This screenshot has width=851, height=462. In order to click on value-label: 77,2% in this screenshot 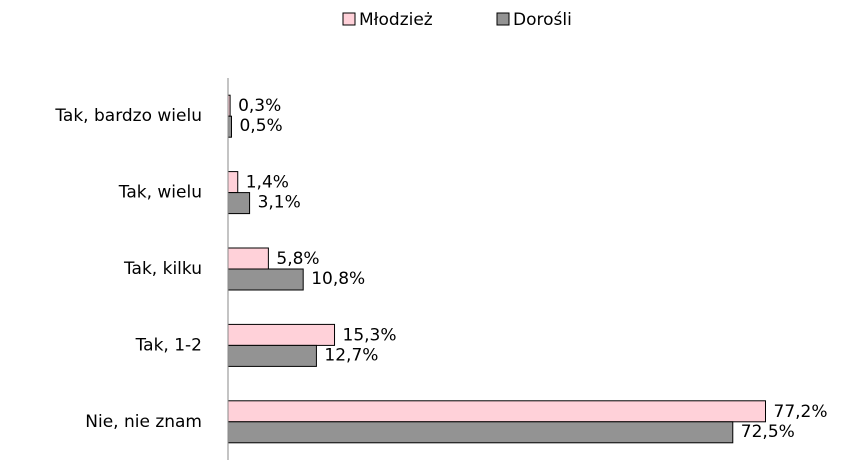, I will do `click(801, 412)`.